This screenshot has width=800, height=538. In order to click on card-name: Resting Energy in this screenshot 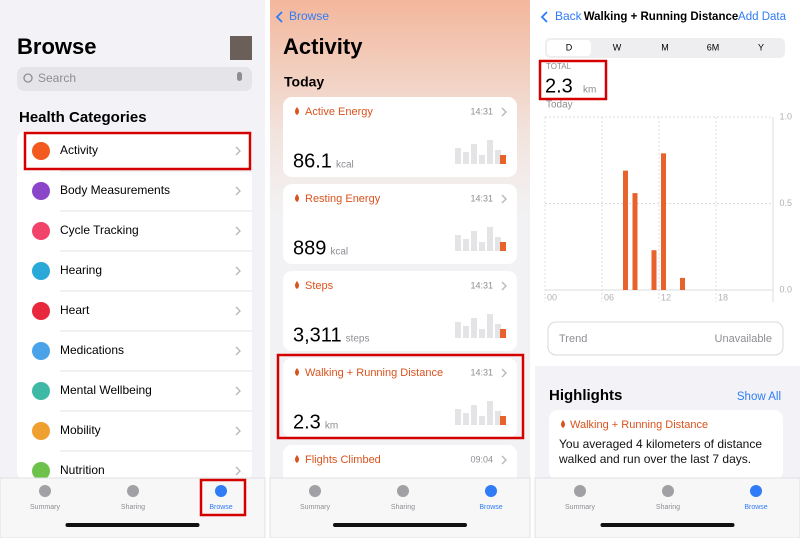, I will do `click(343, 199)`.